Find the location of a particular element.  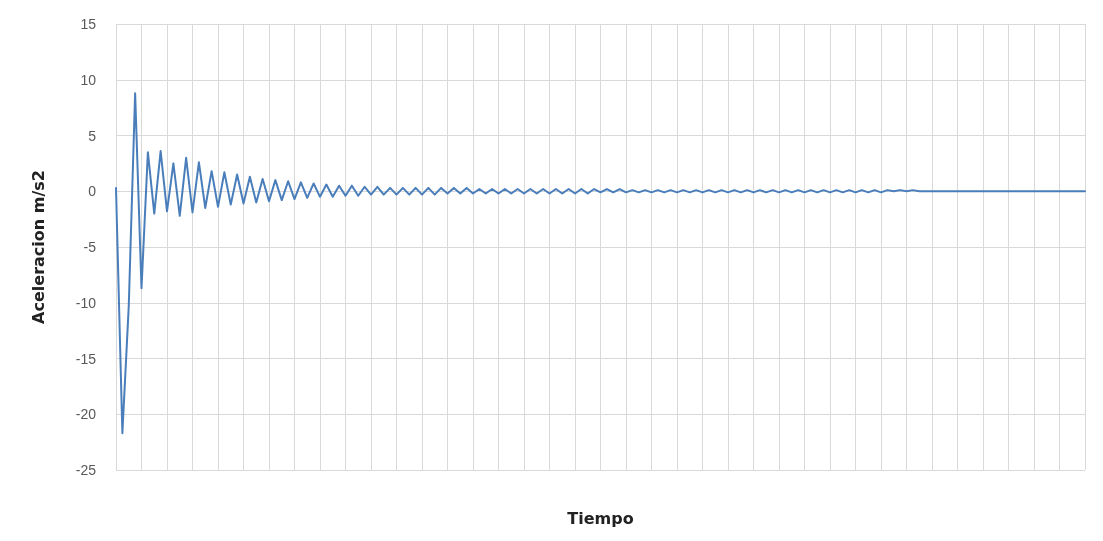

y-tick-label: 10 is located at coordinates (88, 79).